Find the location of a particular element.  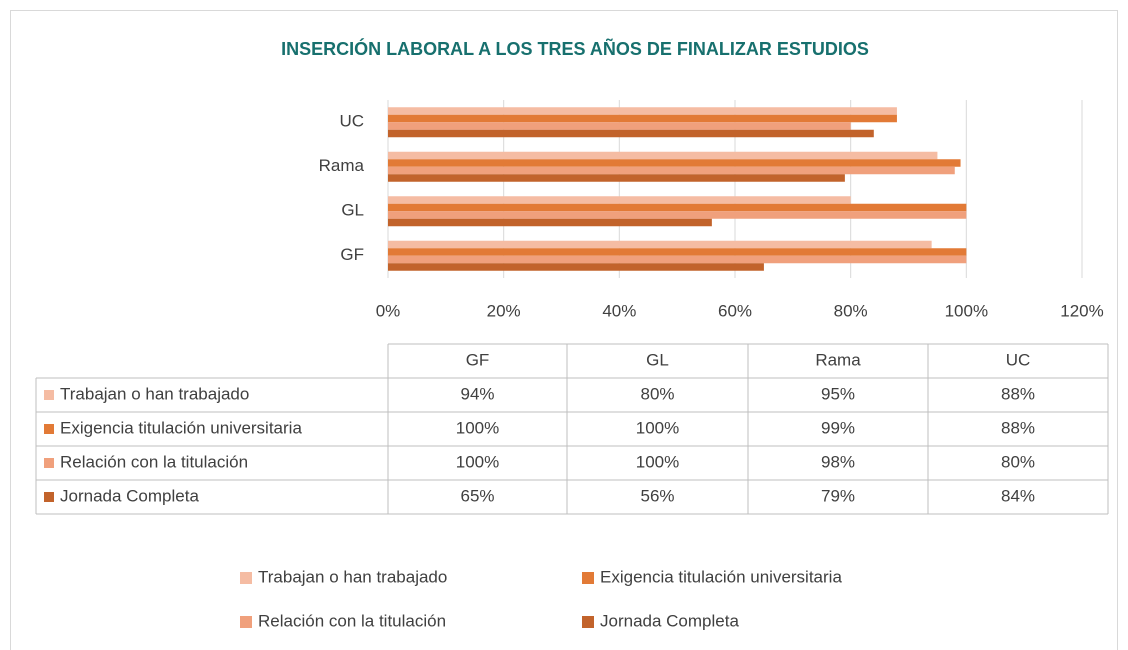

x-tick-label: 40% is located at coordinates (619, 310).